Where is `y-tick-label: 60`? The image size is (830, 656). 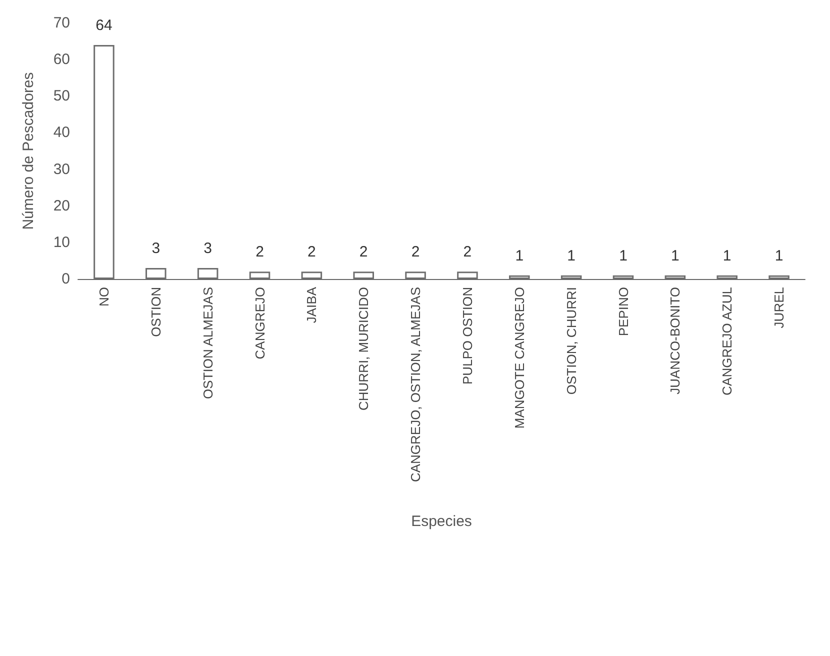
y-tick-label: 60 is located at coordinates (61, 59).